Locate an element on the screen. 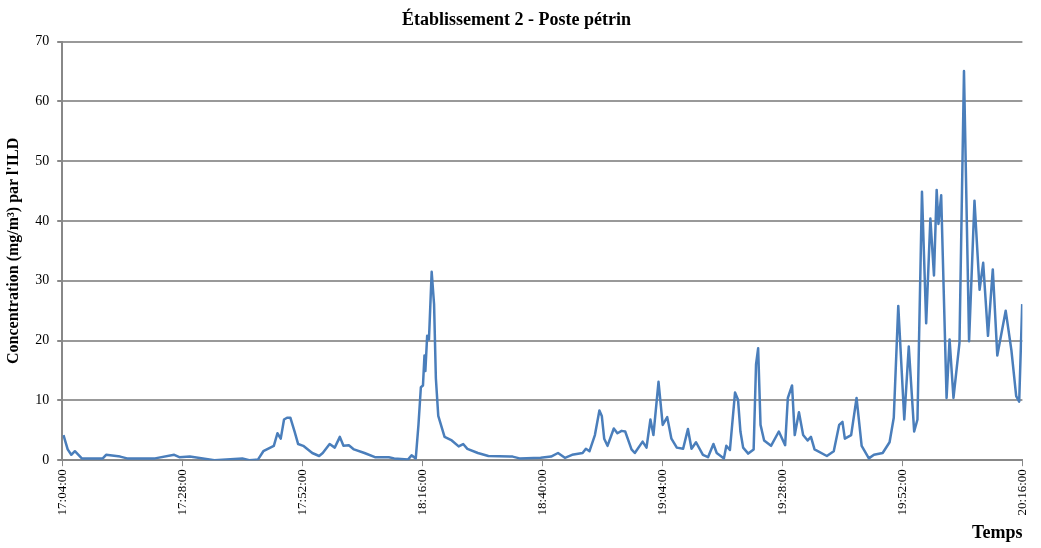 The width and height of the screenshot is (1041, 548). x-tick-label: 17:52:00 is located at coordinates (301, 492).